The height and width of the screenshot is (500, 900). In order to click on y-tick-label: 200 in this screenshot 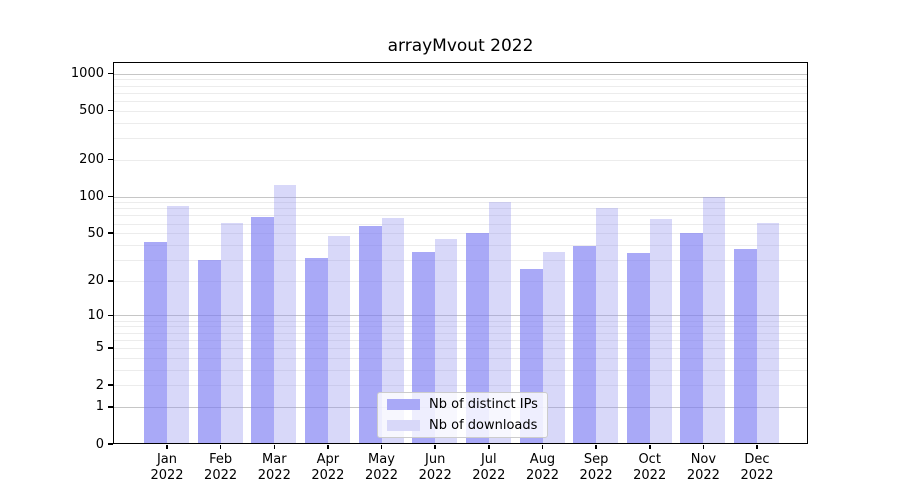, I will do `click(91, 160)`.